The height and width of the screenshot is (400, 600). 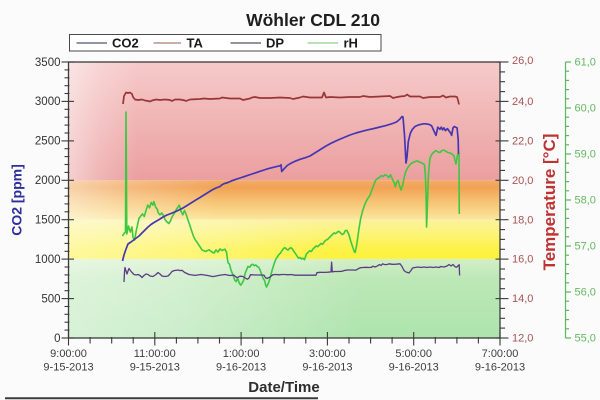 I want to click on svg-text: 3000, so click(x=48, y=102).